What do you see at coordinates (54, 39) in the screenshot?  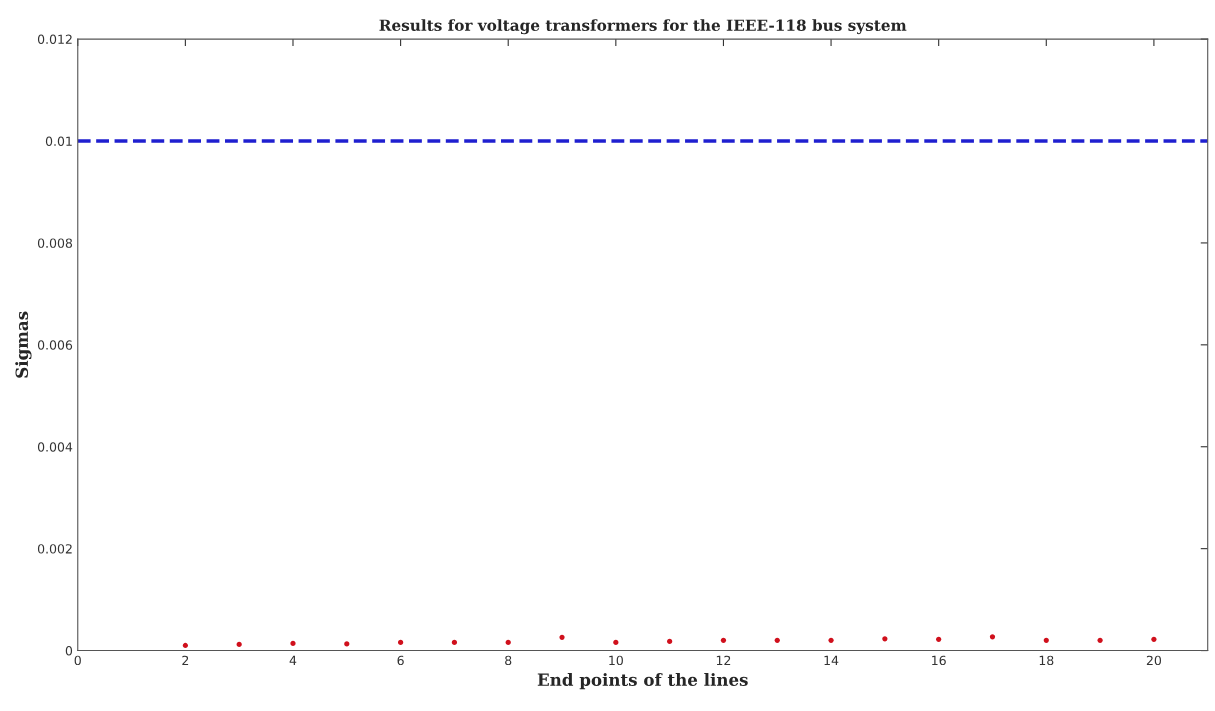 I see `y-tick-label: 0.012` at bounding box center [54, 39].